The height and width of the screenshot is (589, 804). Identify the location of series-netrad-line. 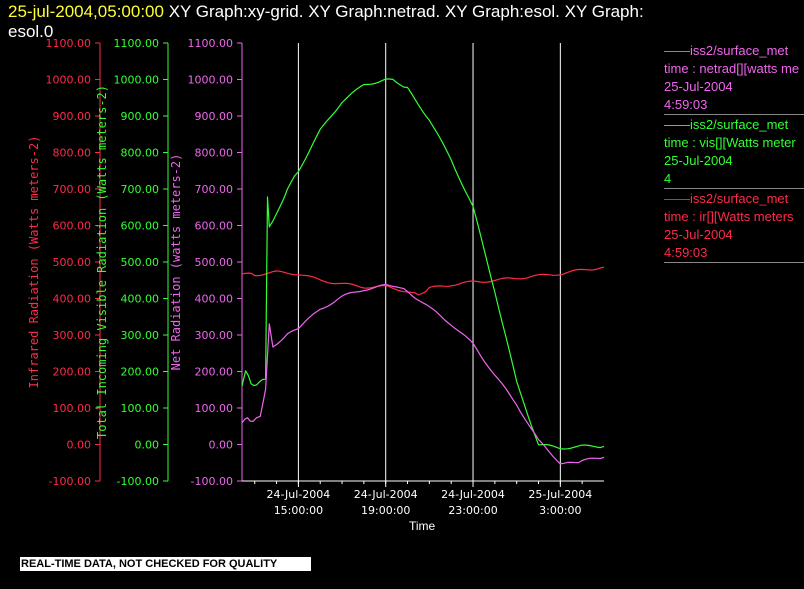
(423, 374).